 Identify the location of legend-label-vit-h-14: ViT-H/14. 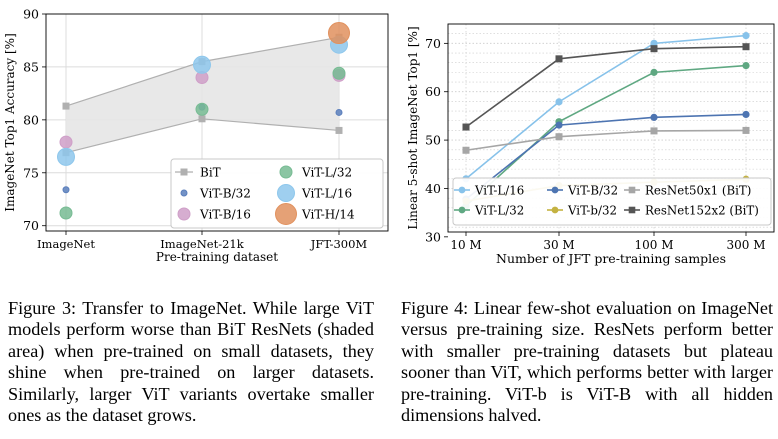
(328, 215).